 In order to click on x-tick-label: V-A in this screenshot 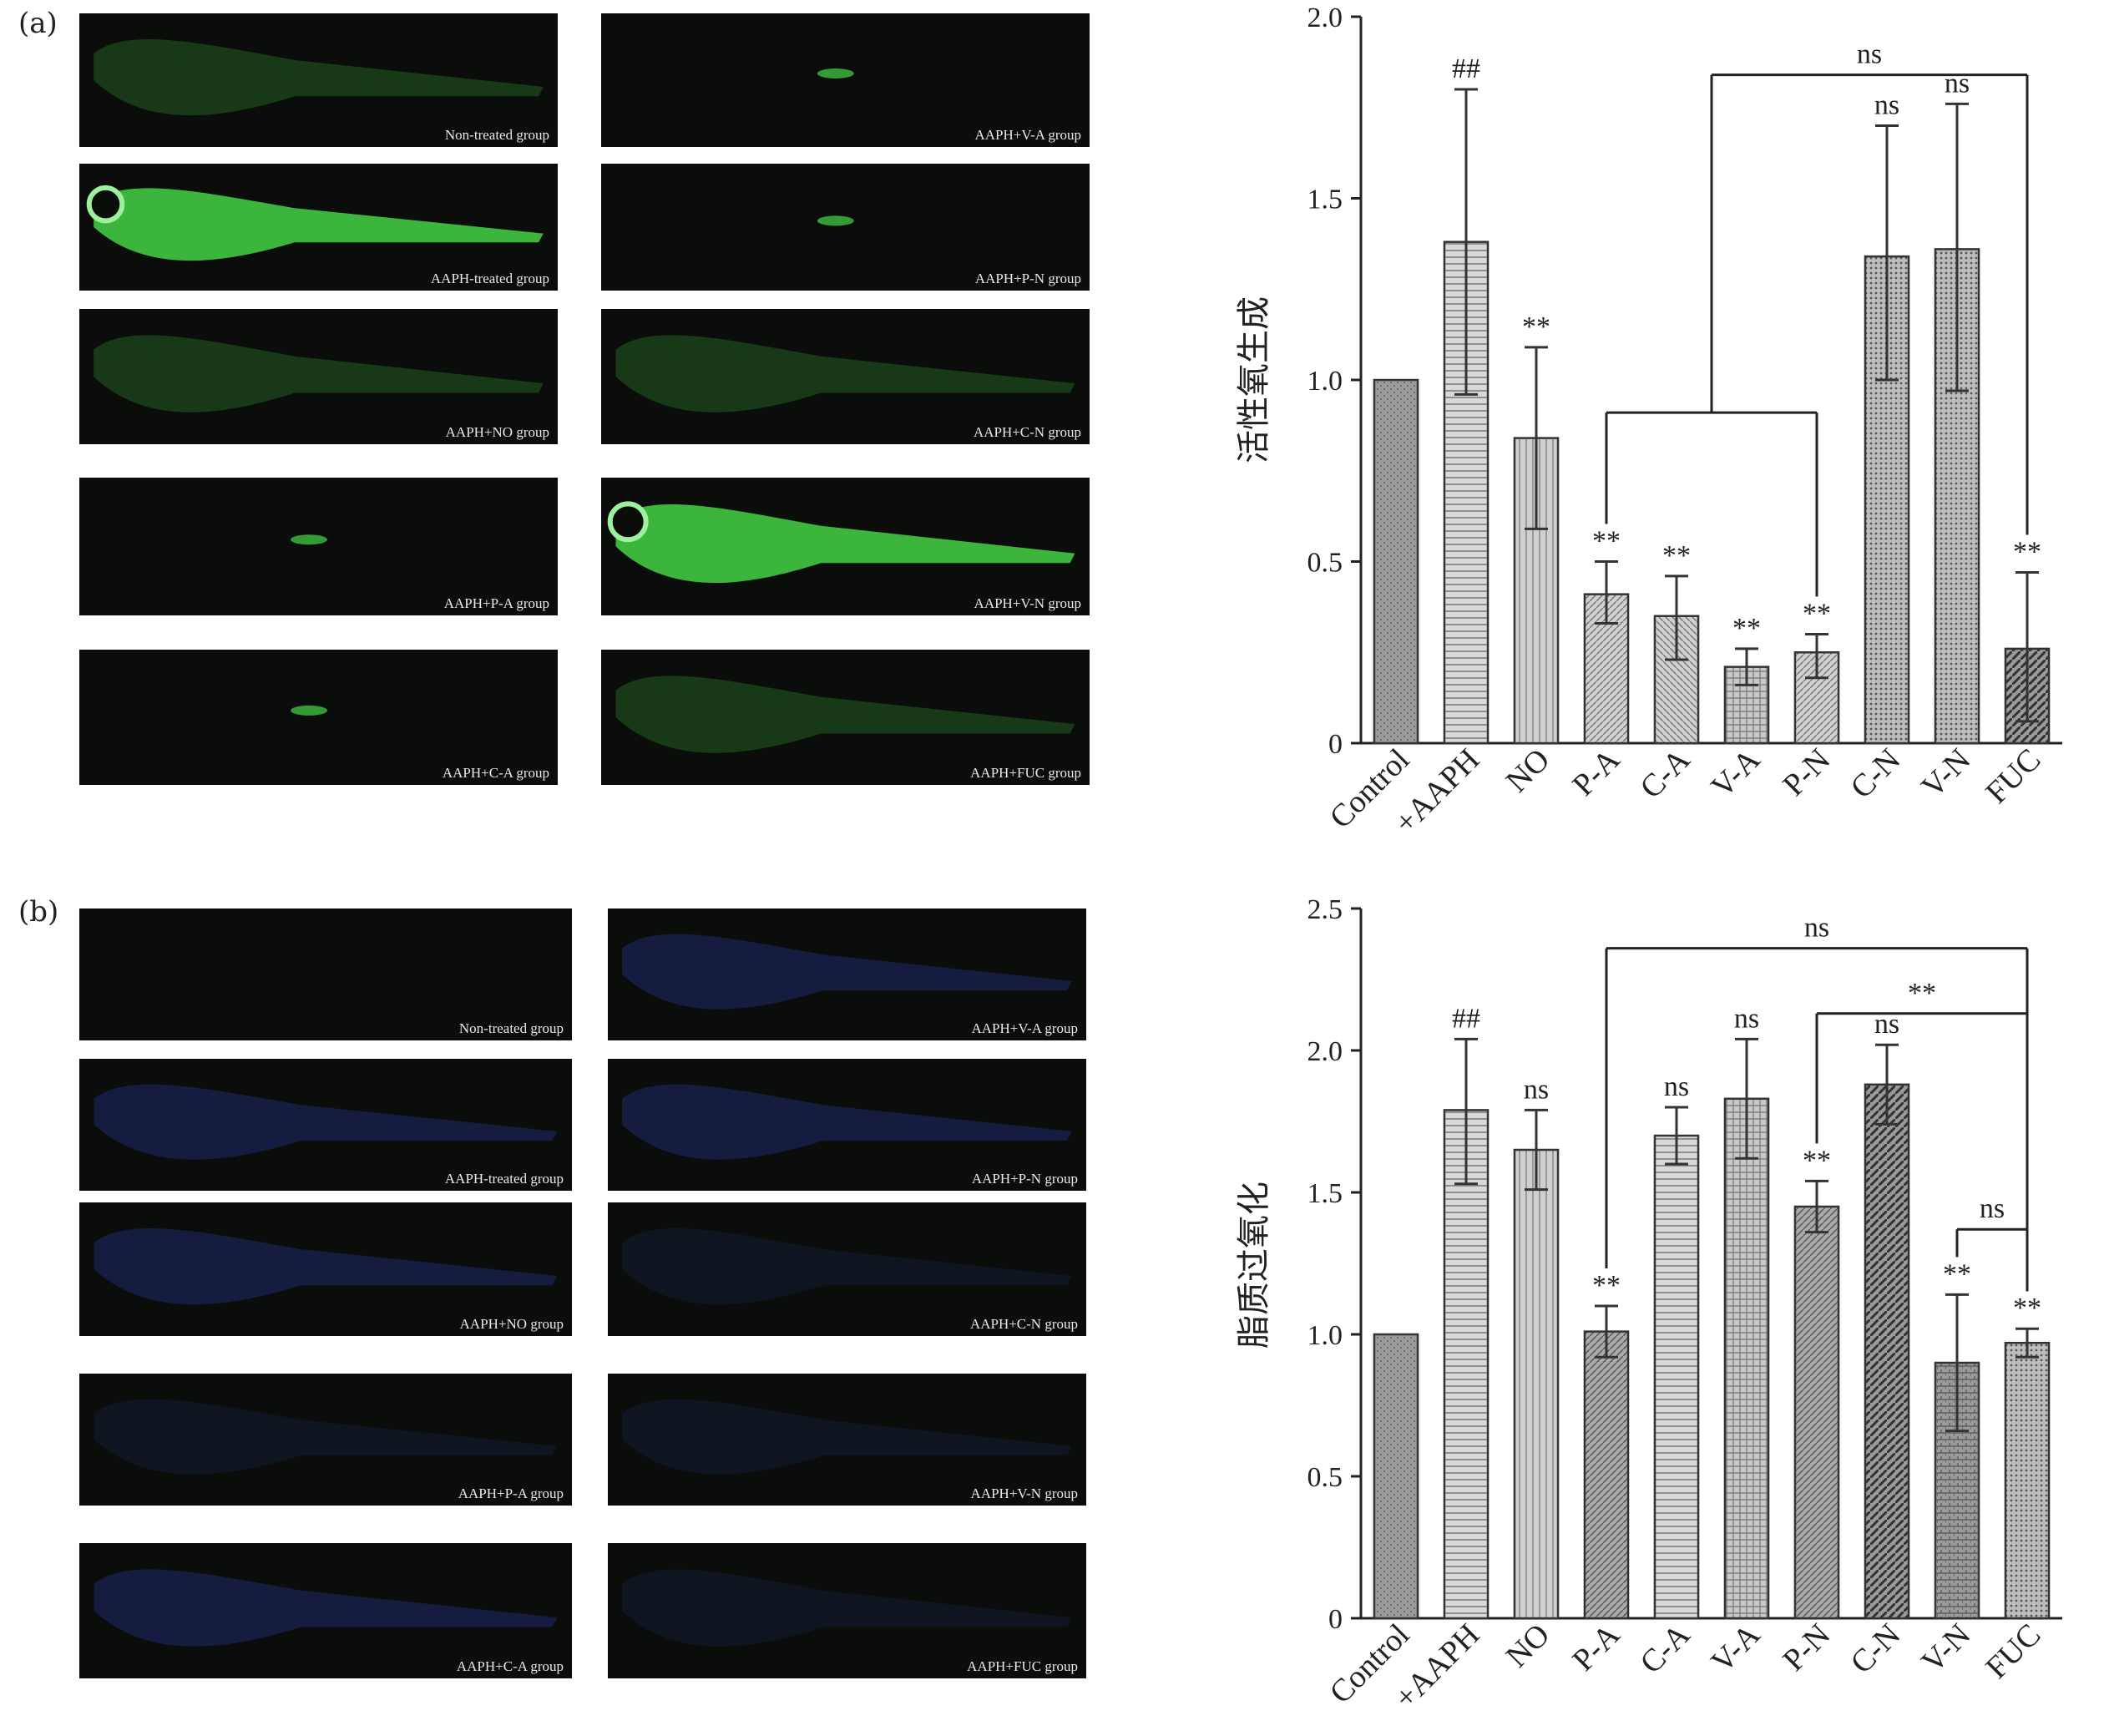, I will do `click(1735, 772)`.